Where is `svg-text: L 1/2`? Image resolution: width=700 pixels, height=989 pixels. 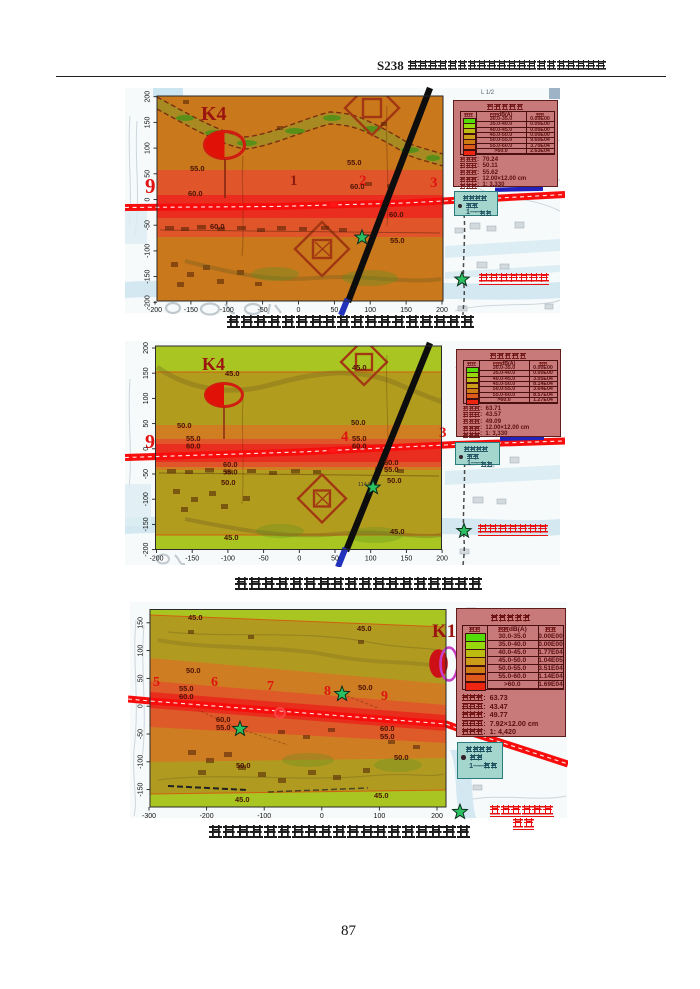 svg-text: L 1/2 is located at coordinates (488, 93).